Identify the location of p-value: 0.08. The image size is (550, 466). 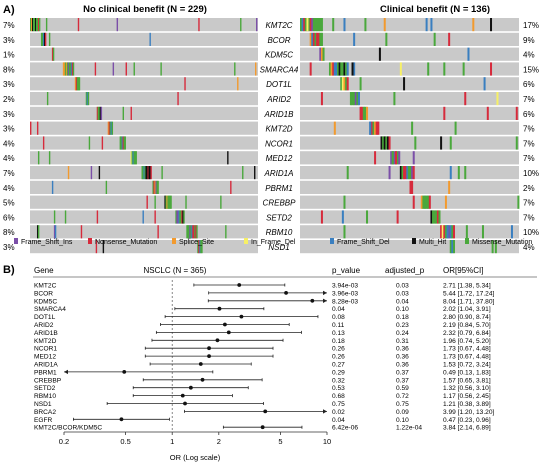
(338, 317).